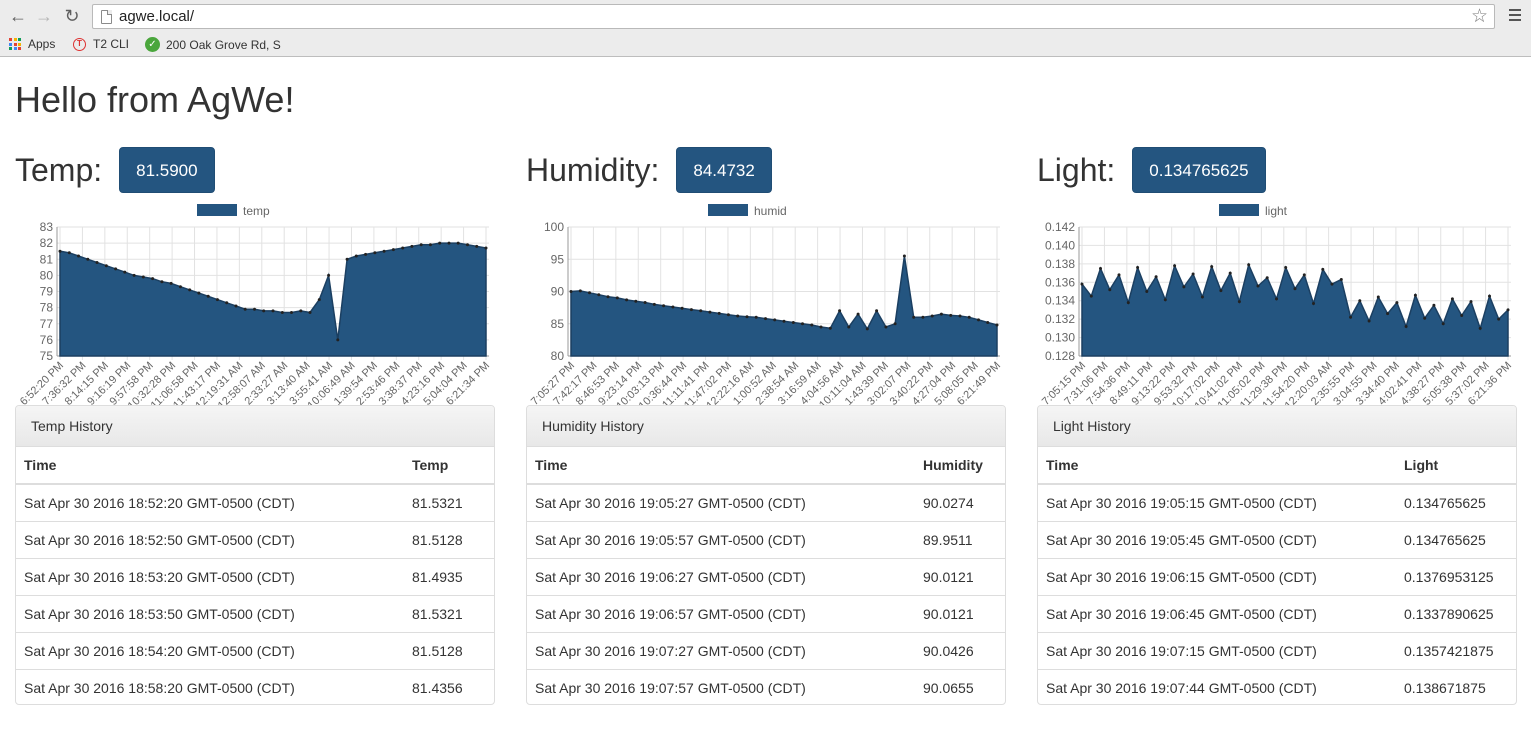  I want to click on row-value: 0.138671875, so click(1456, 686).